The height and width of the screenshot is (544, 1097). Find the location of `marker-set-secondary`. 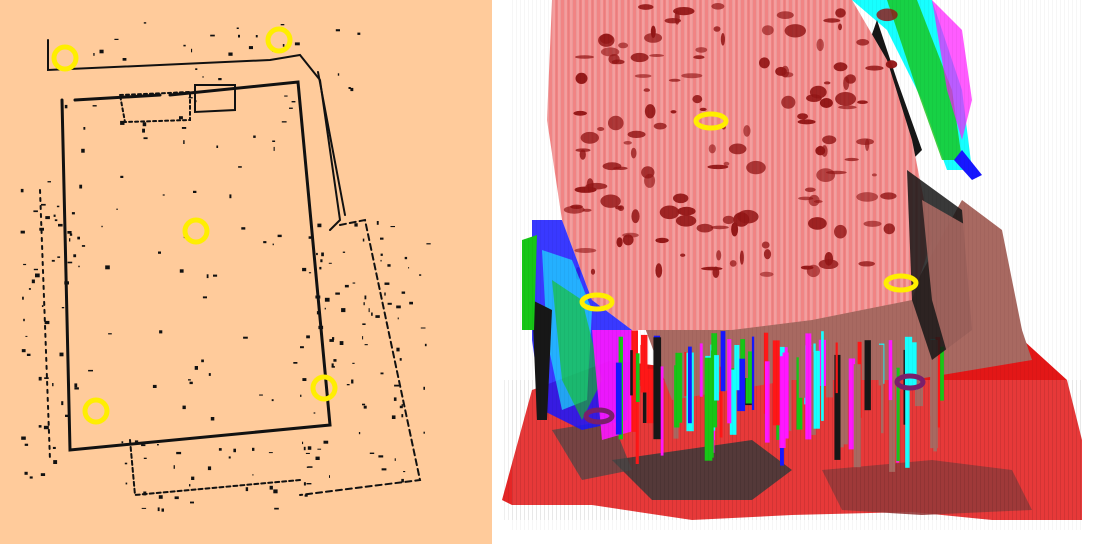

marker-set-secondary is located at coordinates (754, 399).